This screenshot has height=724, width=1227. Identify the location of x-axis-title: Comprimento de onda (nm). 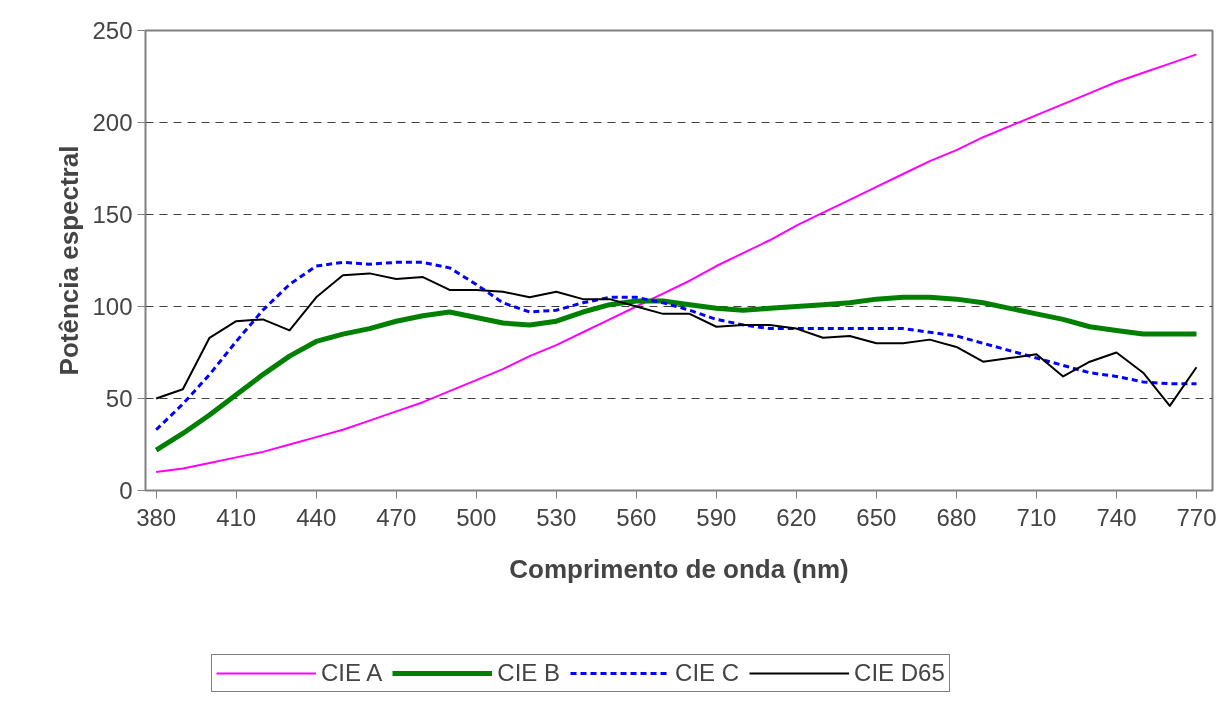
(679, 568).